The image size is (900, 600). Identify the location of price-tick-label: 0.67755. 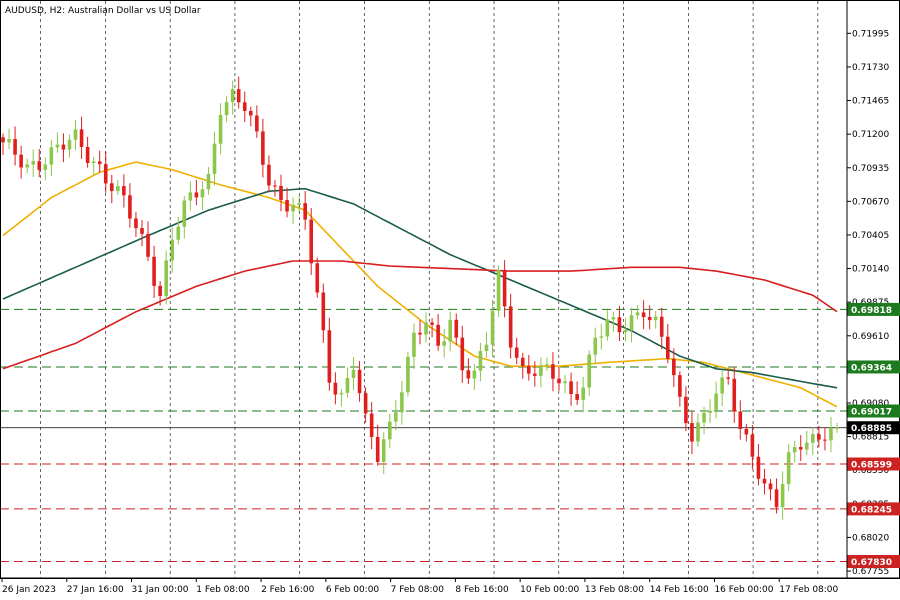
(870, 572).